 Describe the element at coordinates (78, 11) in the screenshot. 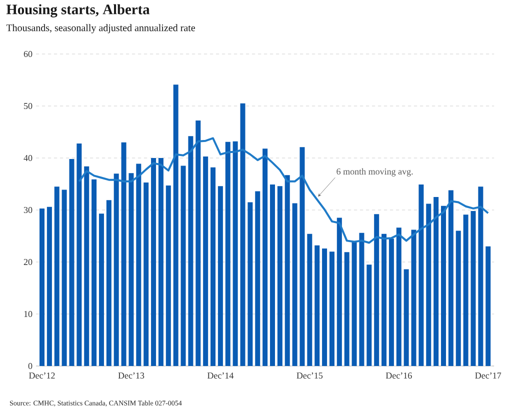

I see `chart-title: Housing starts, Alberta` at that location.